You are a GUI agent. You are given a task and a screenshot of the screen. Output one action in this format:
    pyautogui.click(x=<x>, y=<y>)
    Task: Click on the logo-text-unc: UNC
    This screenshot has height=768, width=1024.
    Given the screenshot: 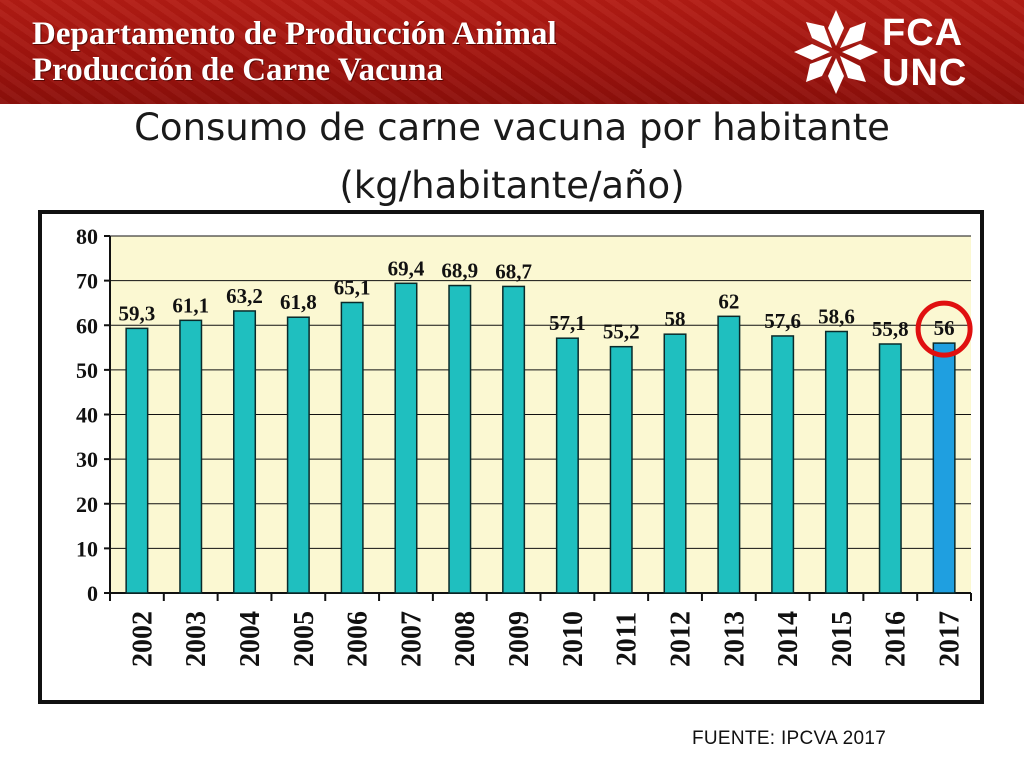 What is the action you would take?
    pyautogui.click(x=925, y=73)
    